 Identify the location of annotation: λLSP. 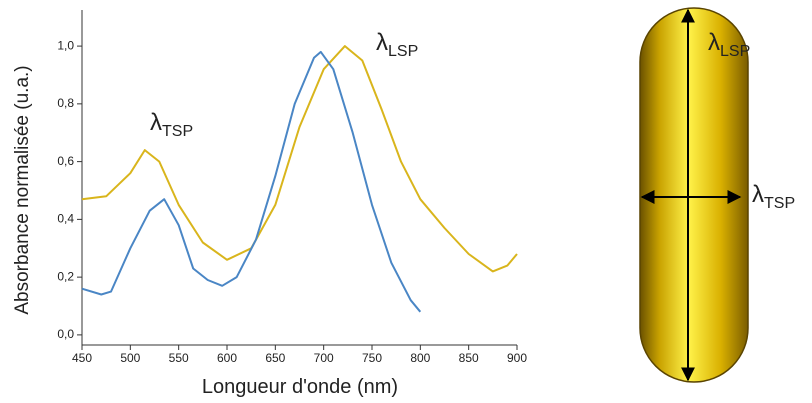
(397, 44).